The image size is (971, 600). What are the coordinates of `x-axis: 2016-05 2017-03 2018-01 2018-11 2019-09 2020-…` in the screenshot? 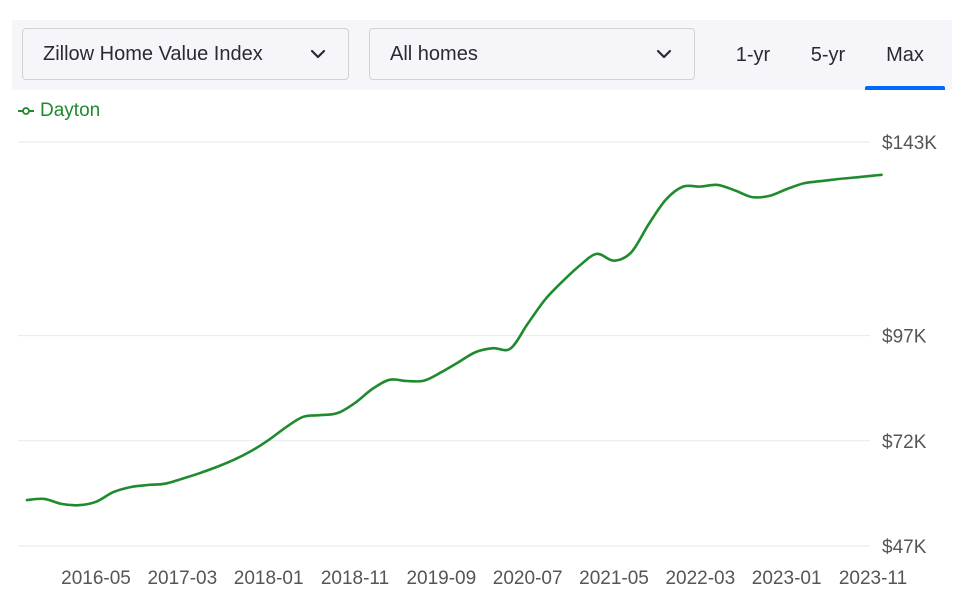 It's located at (484, 578).